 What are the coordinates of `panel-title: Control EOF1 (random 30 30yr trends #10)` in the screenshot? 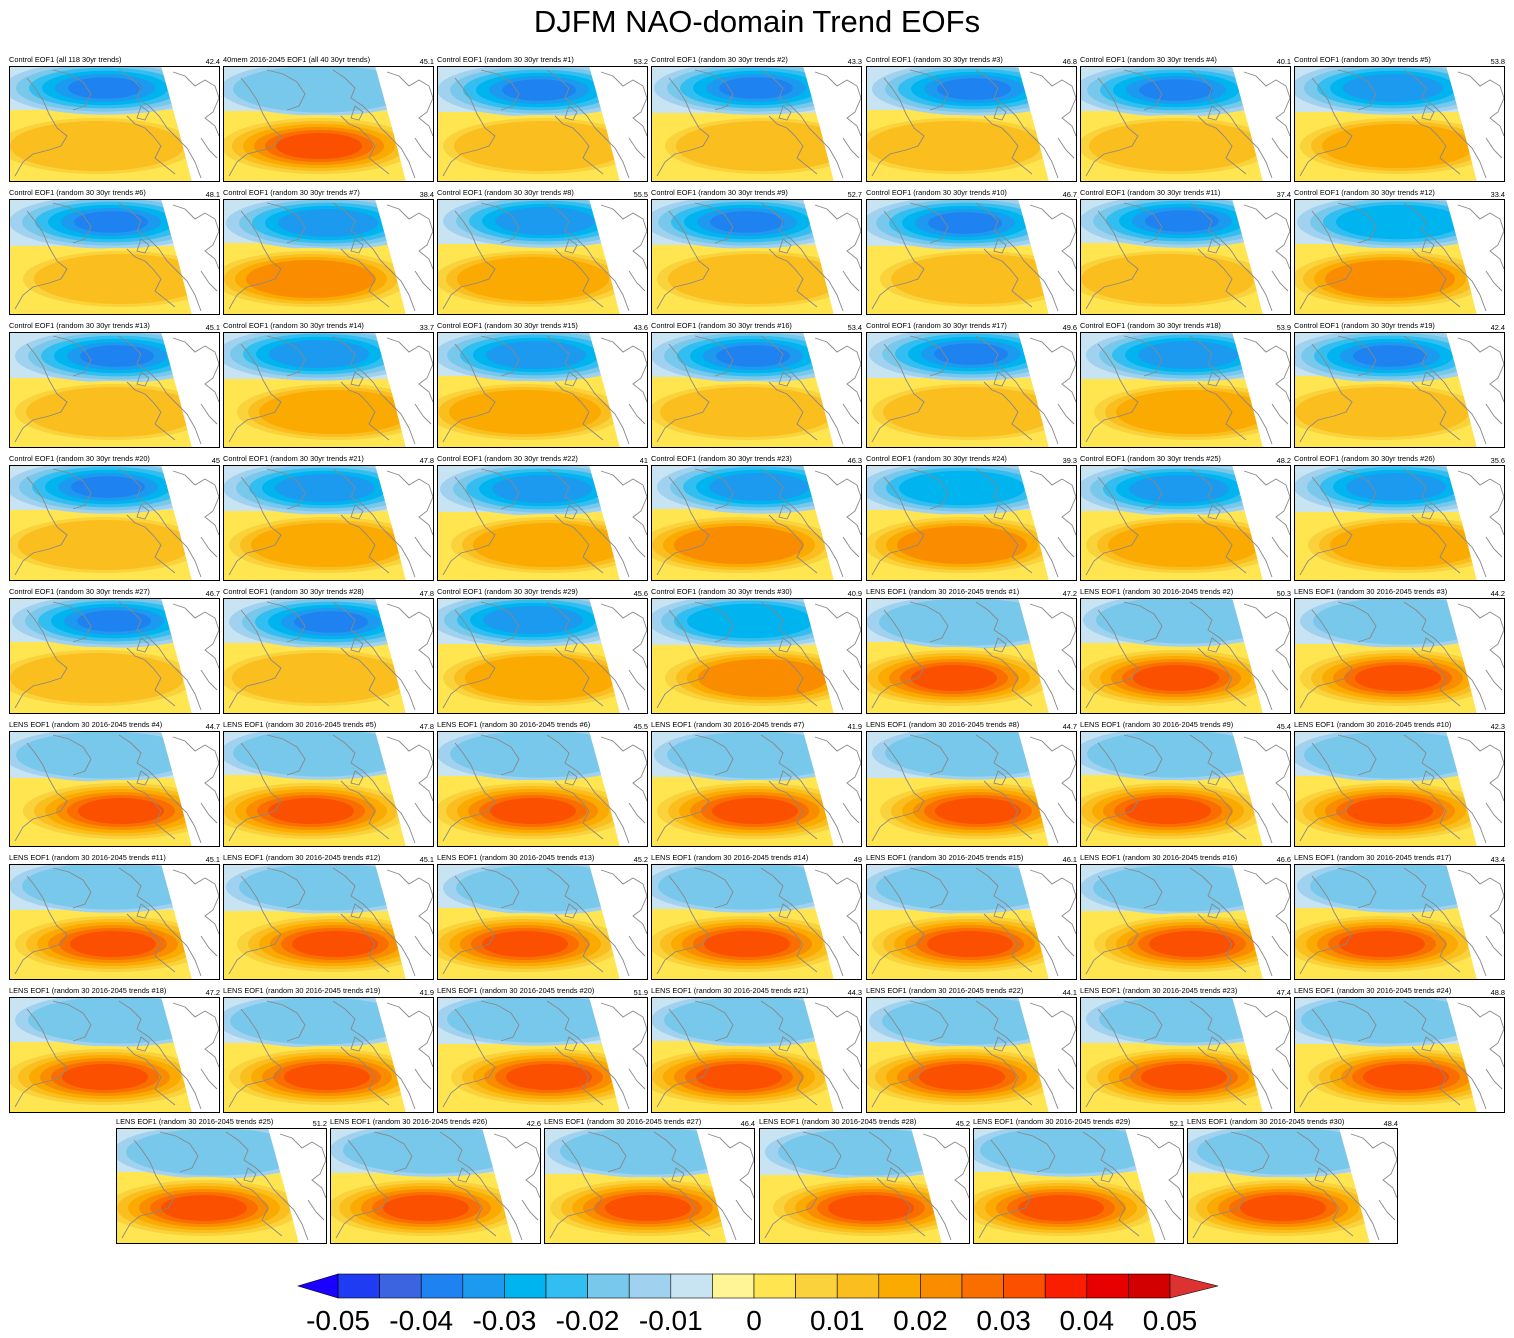 It's located at (936, 192).